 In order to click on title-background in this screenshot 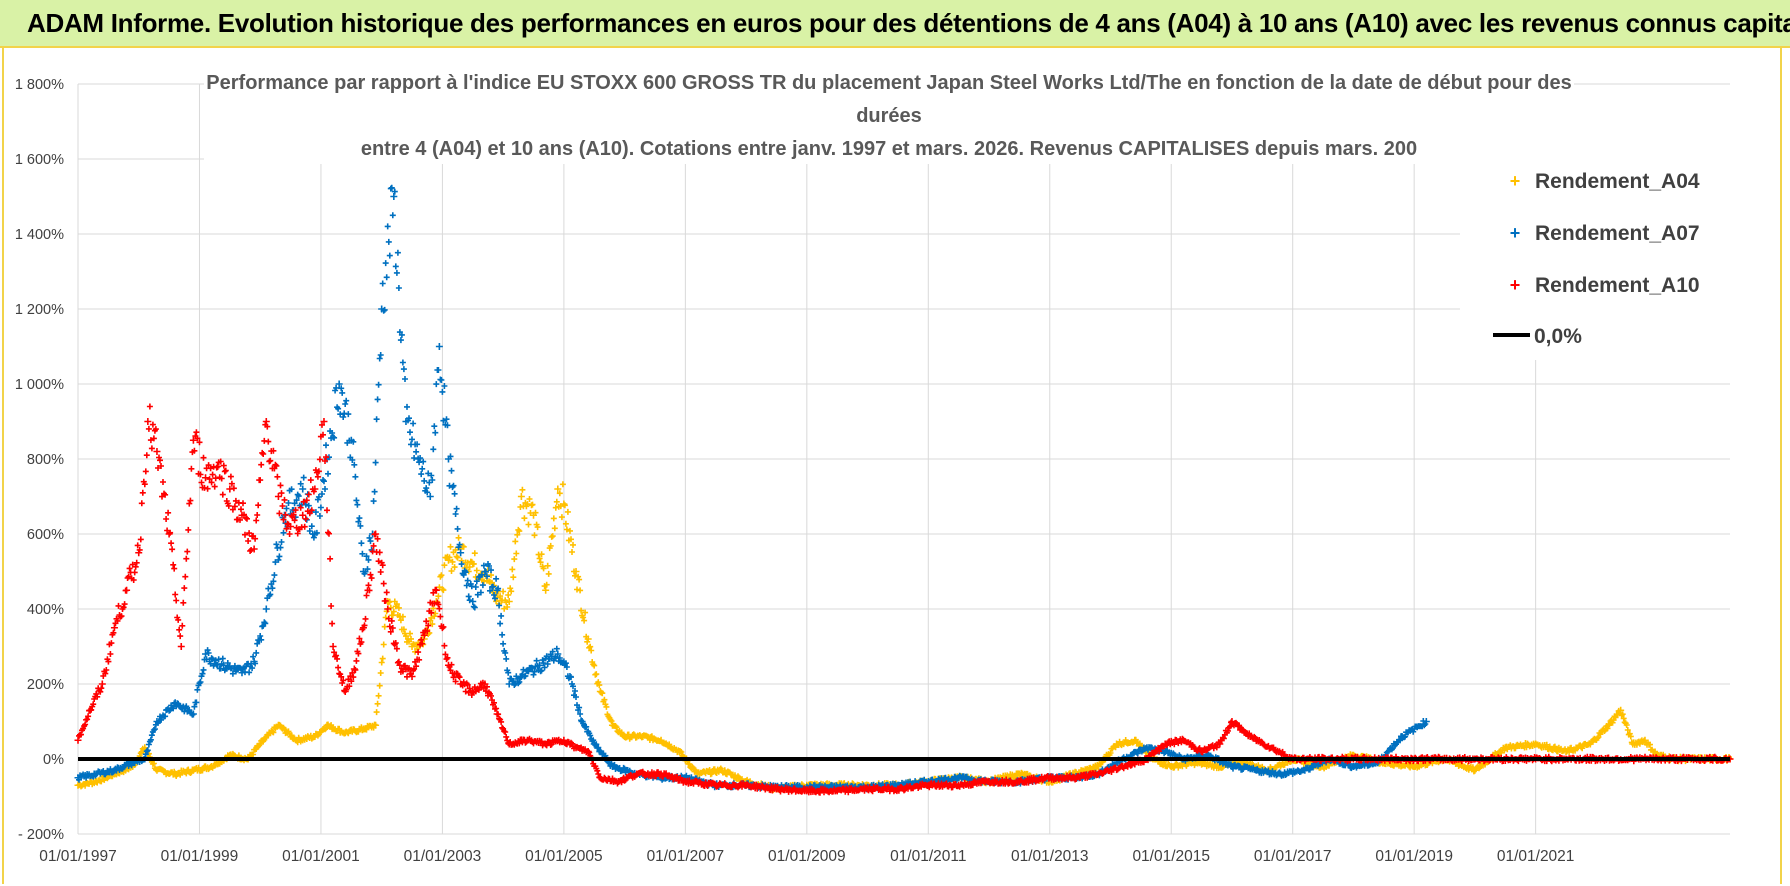, I will do `click(889, 115)`.